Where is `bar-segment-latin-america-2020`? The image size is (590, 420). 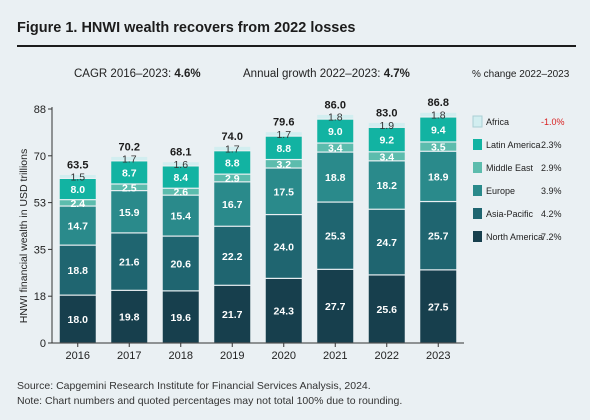 bar-segment-latin-america-2020 is located at coordinates (283, 147).